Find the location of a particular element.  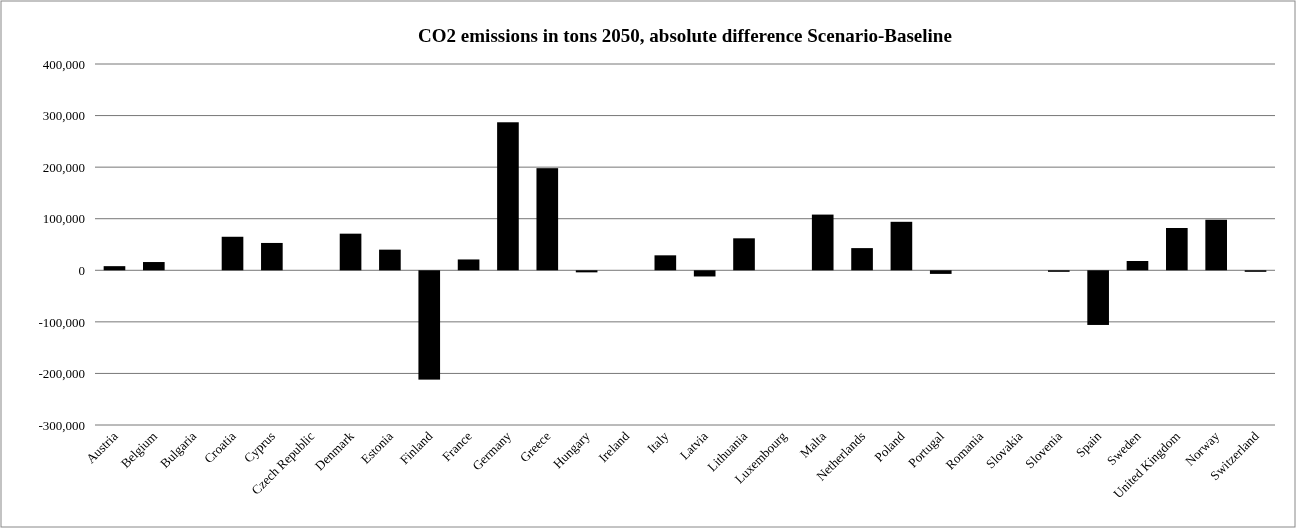

y-tick-label: 300,000 is located at coordinates (63, 116).